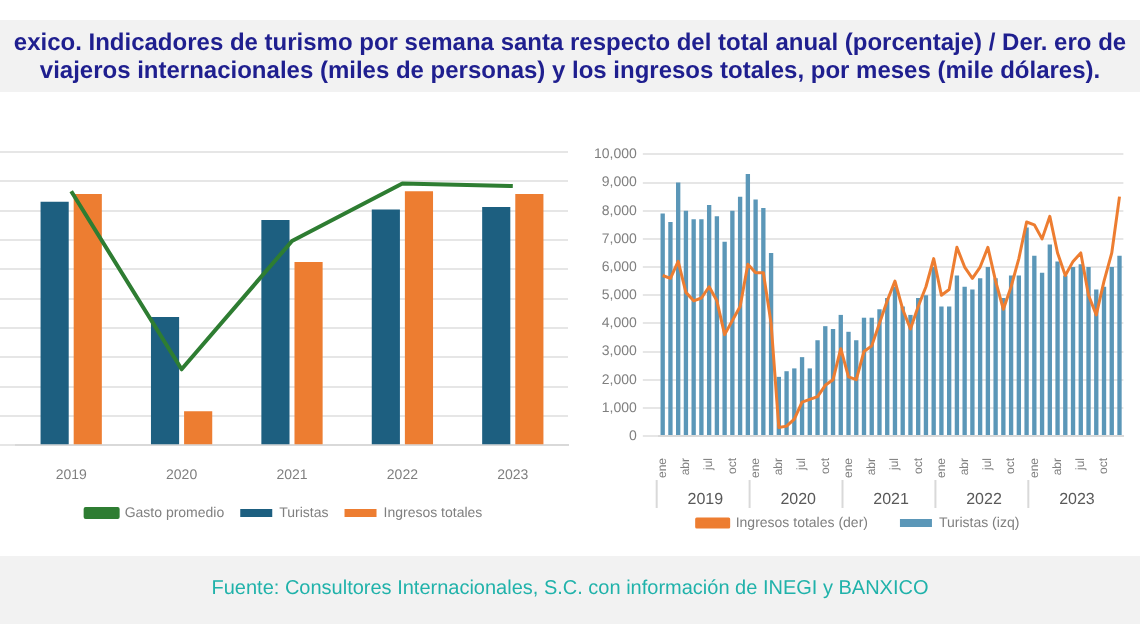 This screenshot has width=1140, height=640. What do you see at coordinates (1077, 499) in the screenshot?
I see `text: 2023` at bounding box center [1077, 499].